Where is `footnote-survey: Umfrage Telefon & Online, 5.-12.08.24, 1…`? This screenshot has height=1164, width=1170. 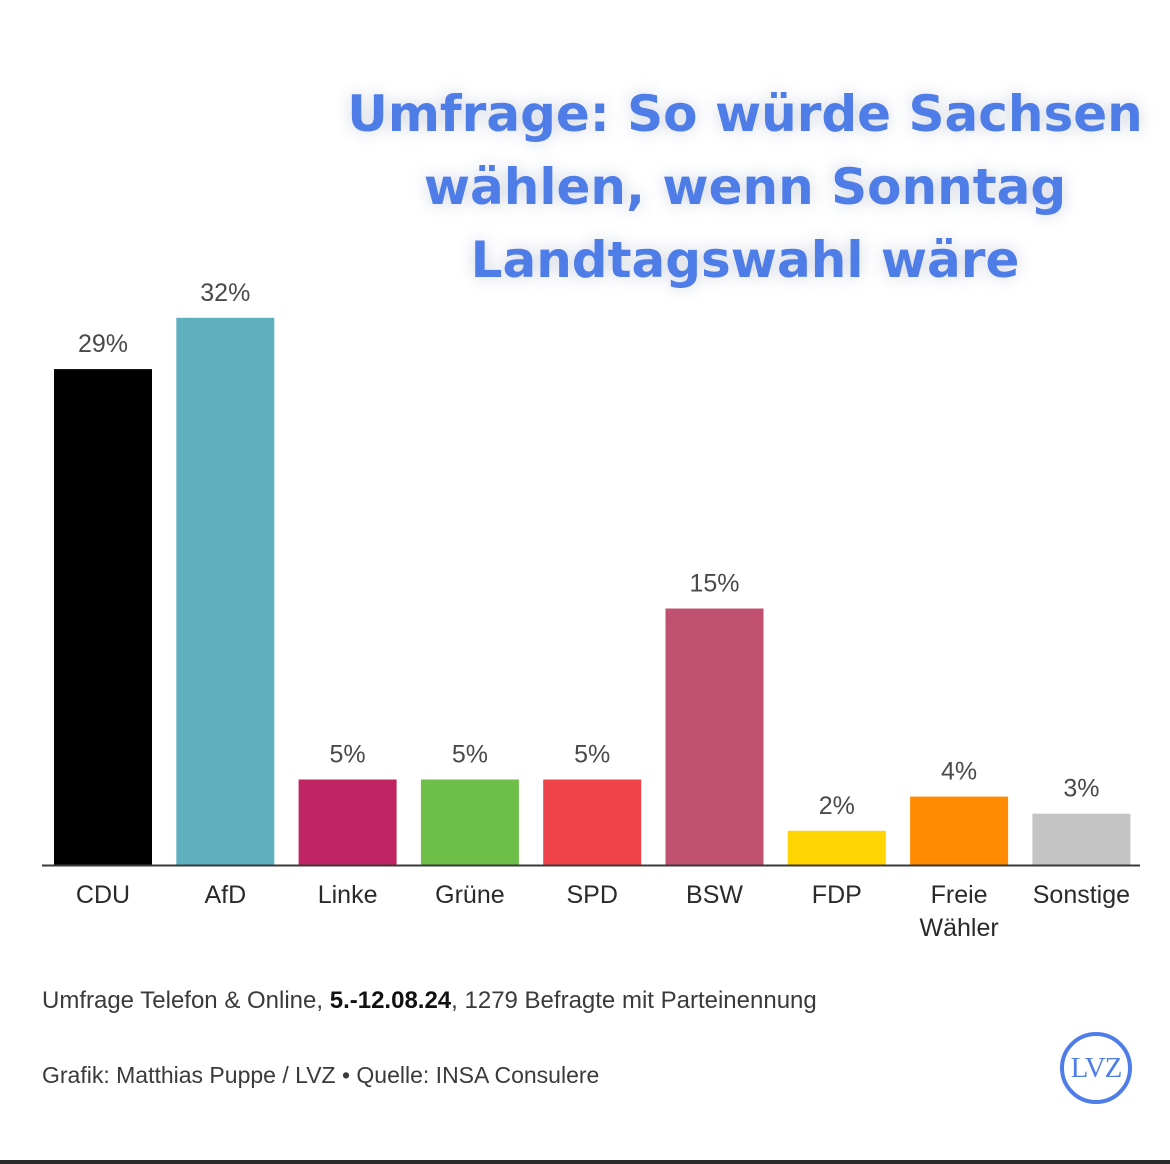
footnote-survey: Umfrage Telefon & Online, 5.-12.08.24, 1… is located at coordinates (429, 1001).